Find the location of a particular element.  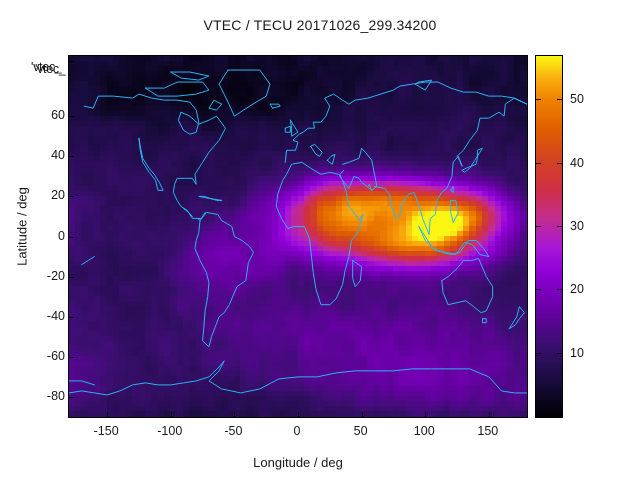

x-tick-label: 150 is located at coordinates (488, 431).